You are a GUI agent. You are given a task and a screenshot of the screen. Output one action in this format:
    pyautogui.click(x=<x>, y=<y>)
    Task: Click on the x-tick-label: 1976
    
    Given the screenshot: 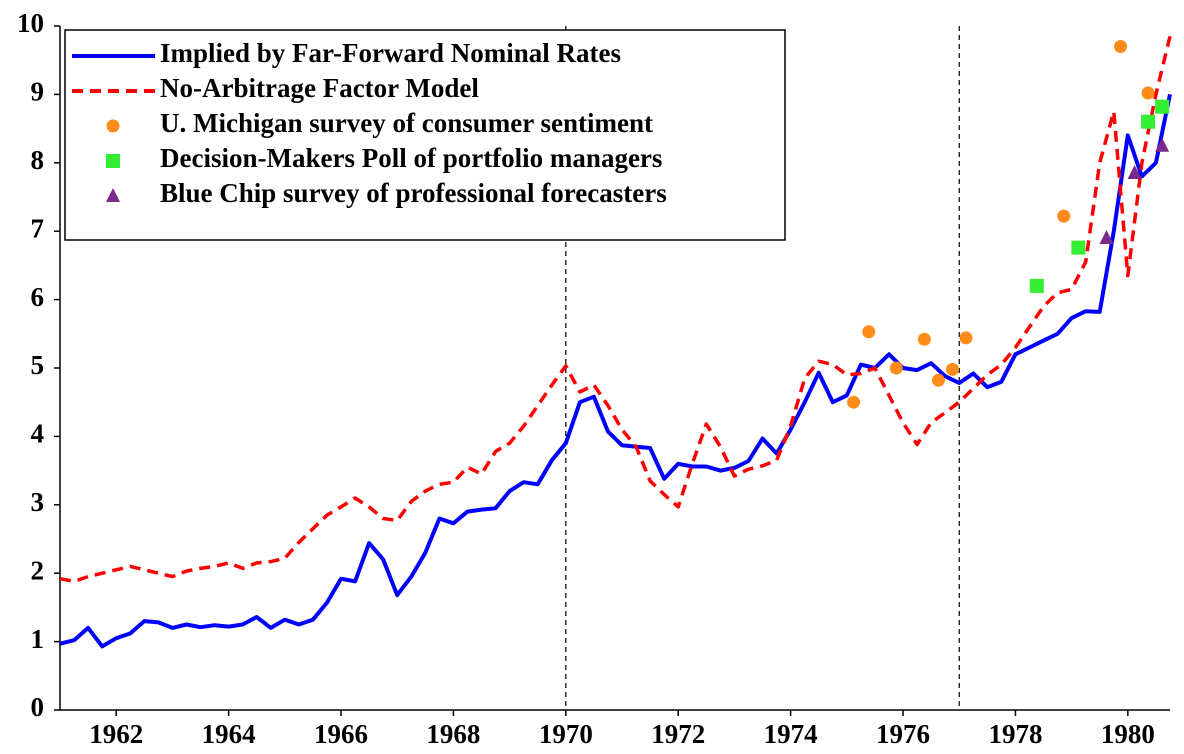 What is the action you would take?
    pyautogui.click(x=903, y=734)
    